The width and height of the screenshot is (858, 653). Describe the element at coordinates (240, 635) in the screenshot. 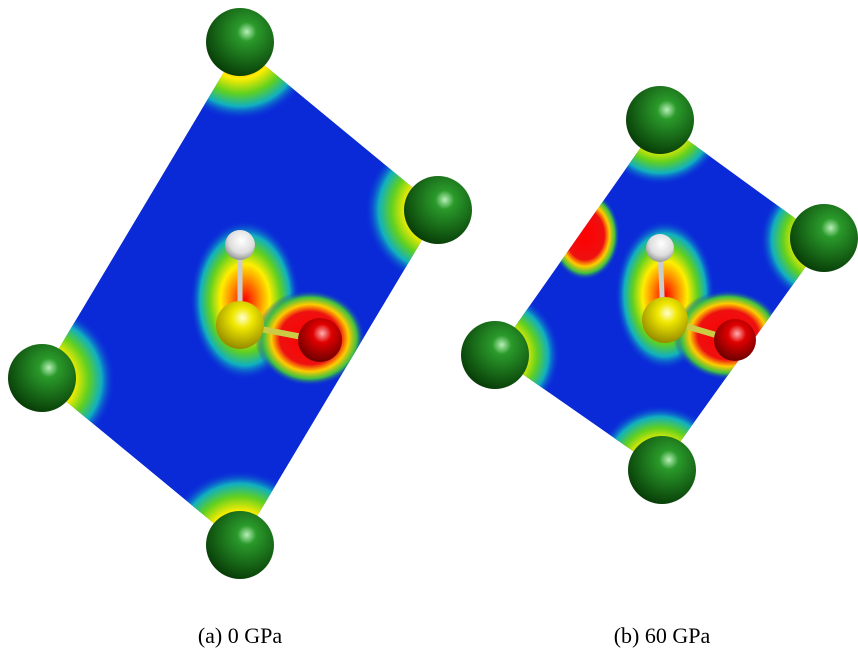

I see `caption: (a) 0 GPa` at that location.